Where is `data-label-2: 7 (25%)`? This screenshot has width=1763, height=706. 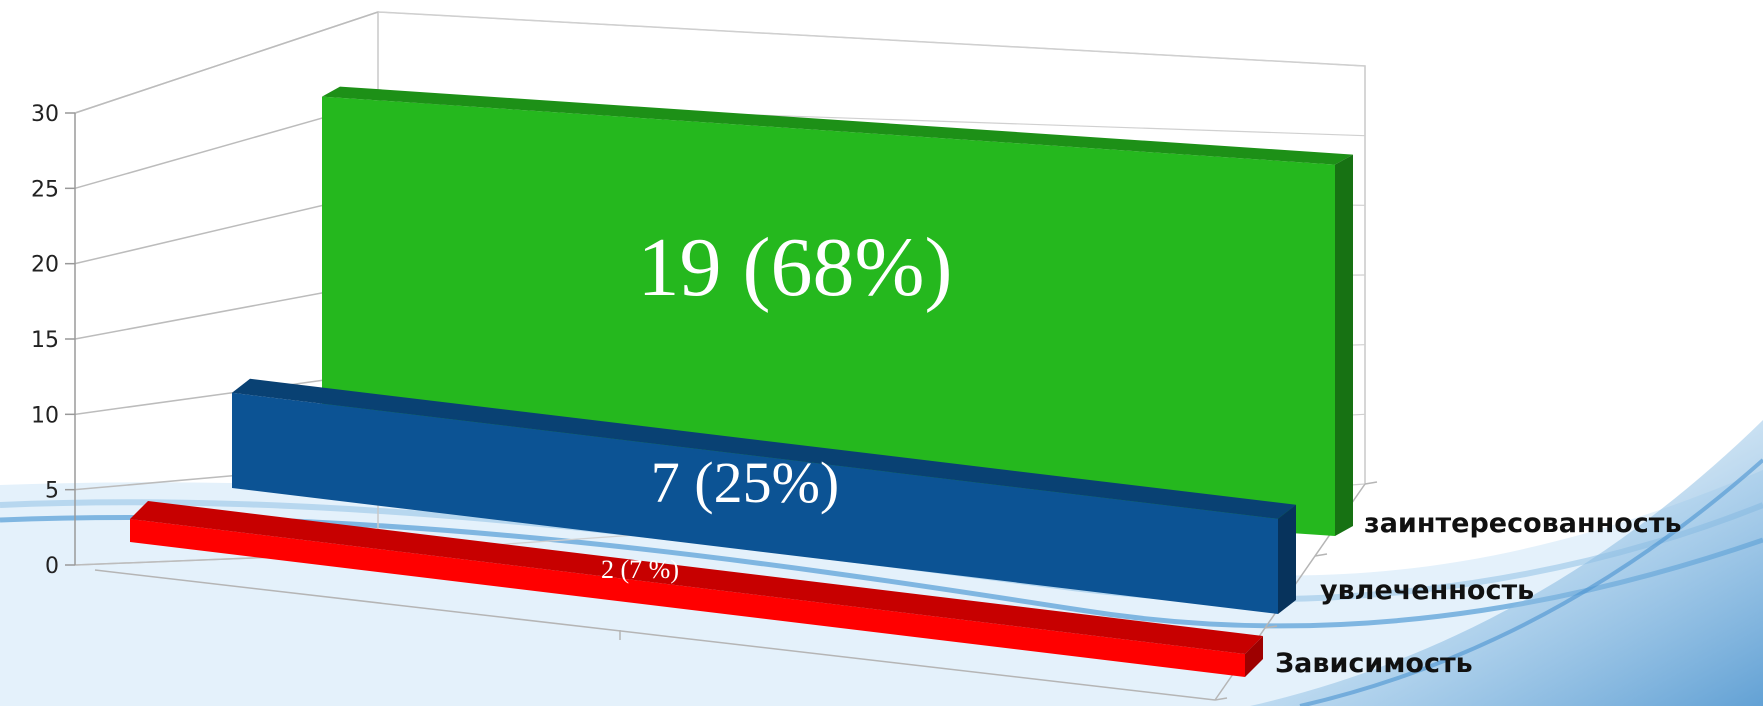
data-label-2: 7 (25%) is located at coordinates (745, 482).